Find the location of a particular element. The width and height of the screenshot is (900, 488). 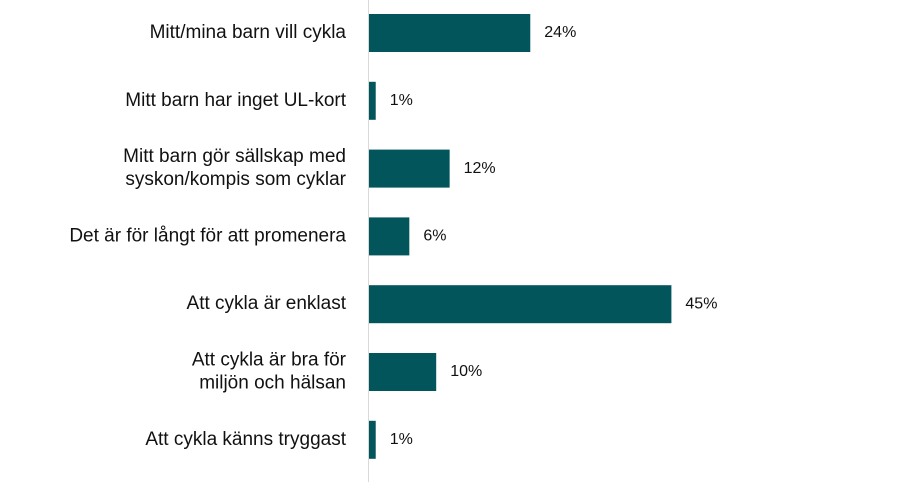

category-label-3: Det är för långt för att promenera is located at coordinates (207, 235).